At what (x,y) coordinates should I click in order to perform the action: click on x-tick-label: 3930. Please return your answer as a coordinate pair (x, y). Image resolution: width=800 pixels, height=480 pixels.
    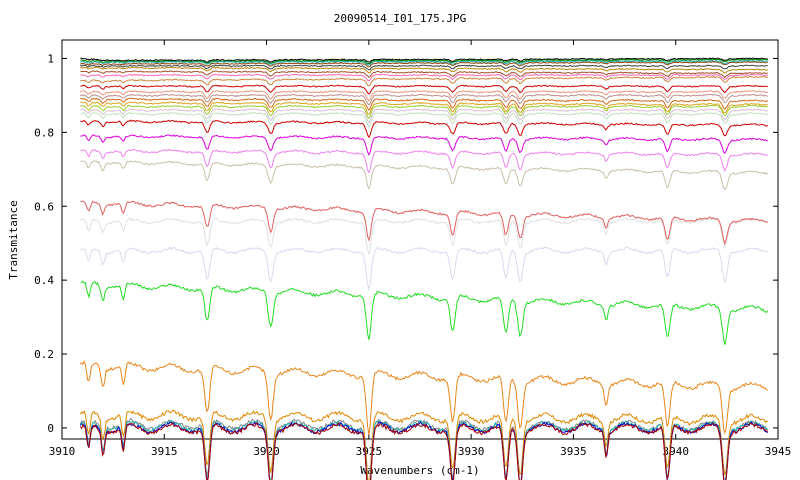
    Looking at the image, I should click on (471, 451).